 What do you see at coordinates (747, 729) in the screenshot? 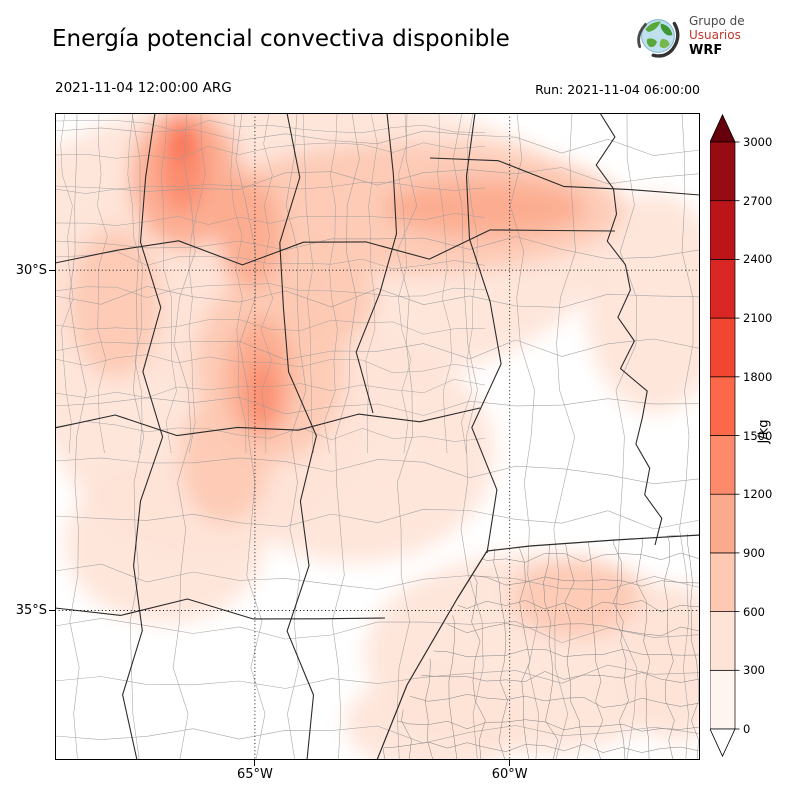
I see `colorbar-tick-label: 0` at bounding box center [747, 729].